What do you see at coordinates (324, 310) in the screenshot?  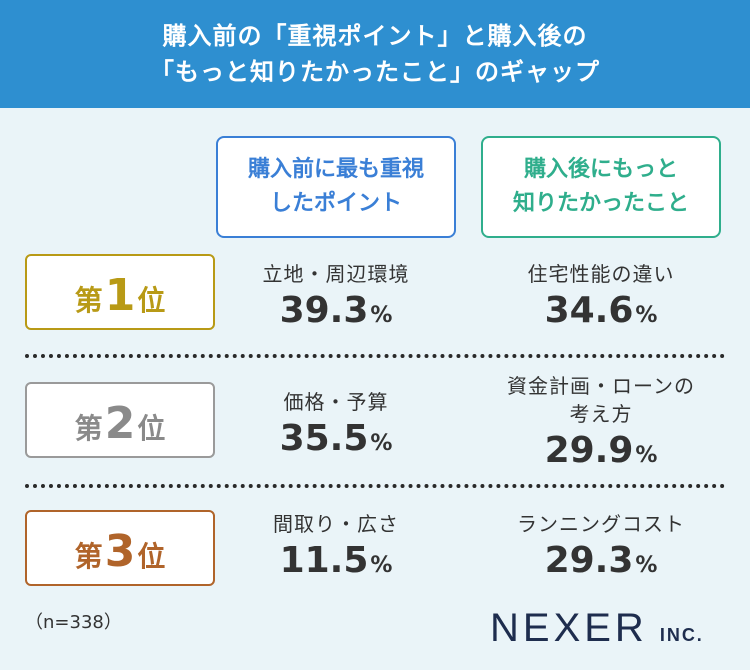 I see `row-1-before-value: 39.3` at bounding box center [324, 310].